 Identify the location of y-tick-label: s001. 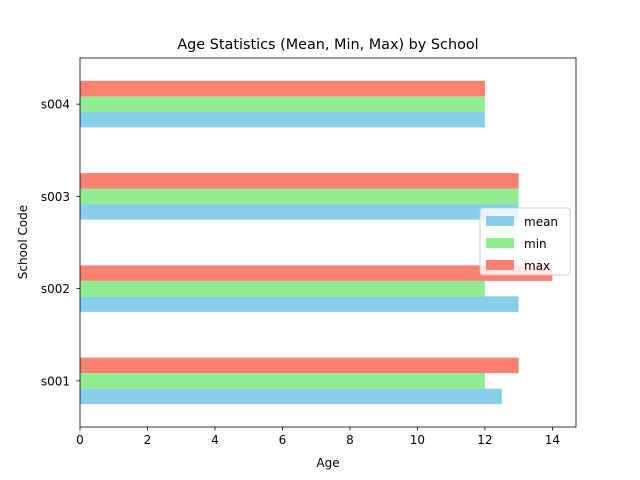
(55, 381).